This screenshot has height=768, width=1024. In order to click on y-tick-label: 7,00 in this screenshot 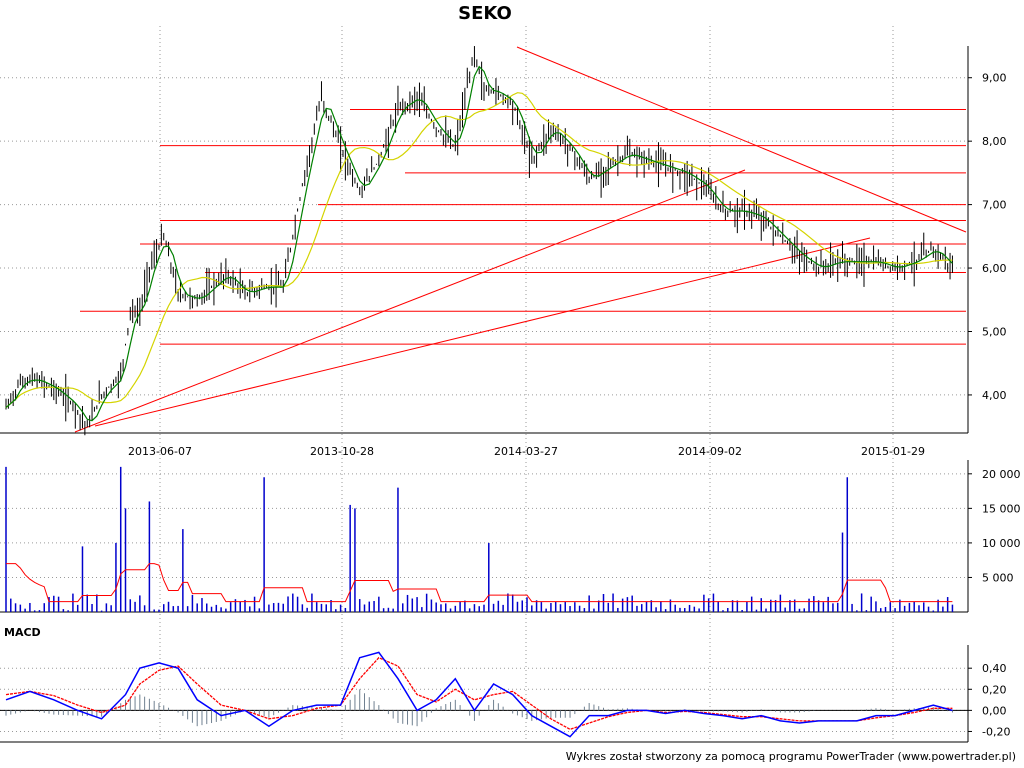, I will do `click(994, 205)`.